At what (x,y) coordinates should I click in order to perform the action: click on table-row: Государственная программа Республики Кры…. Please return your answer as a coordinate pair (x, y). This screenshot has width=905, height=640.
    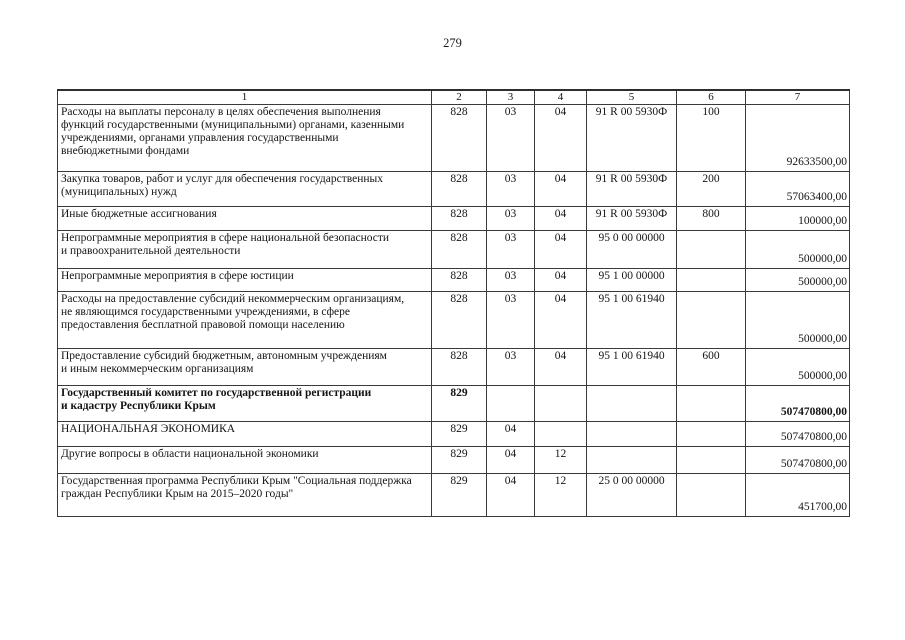
    Looking at the image, I should click on (453, 495).